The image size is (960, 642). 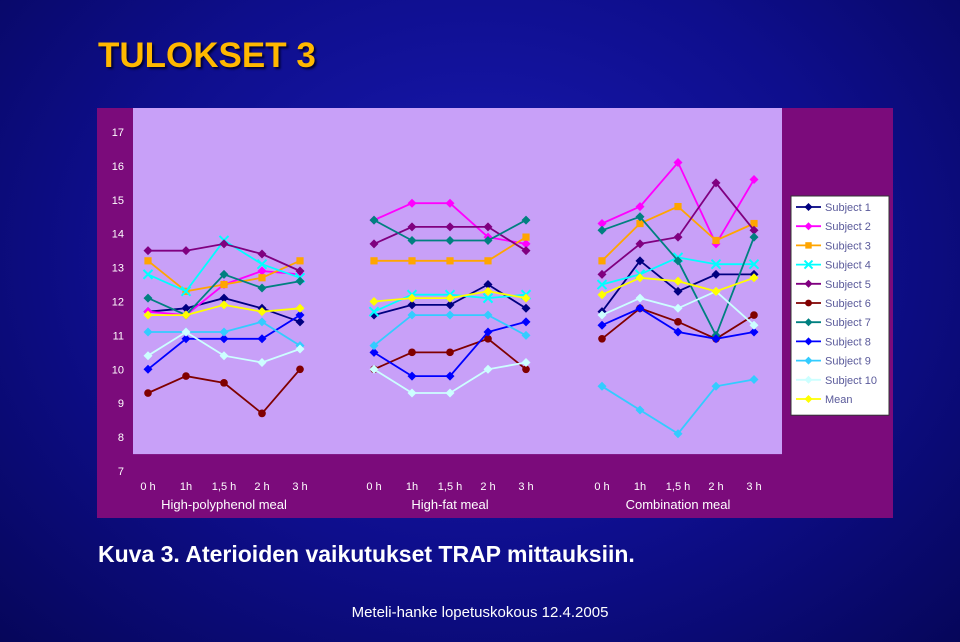 What do you see at coordinates (839, 400) in the screenshot?
I see `legend-label: Mean` at bounding box center [839, 400].